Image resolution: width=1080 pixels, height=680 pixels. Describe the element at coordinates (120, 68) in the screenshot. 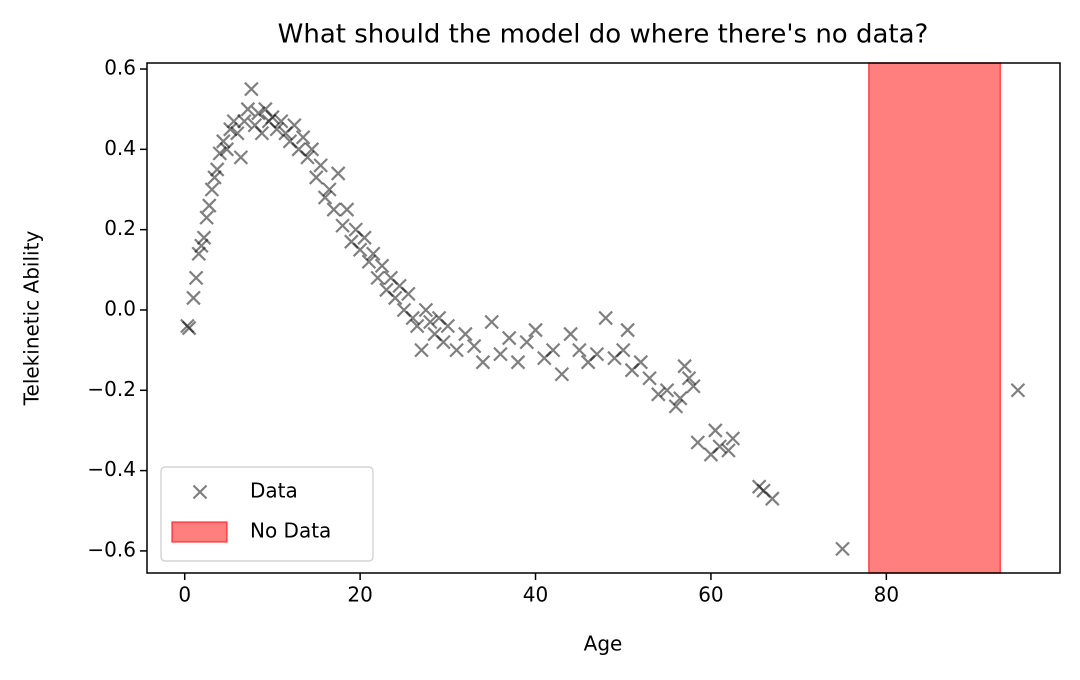

I see `y-tick-label: 0.6` at that location.